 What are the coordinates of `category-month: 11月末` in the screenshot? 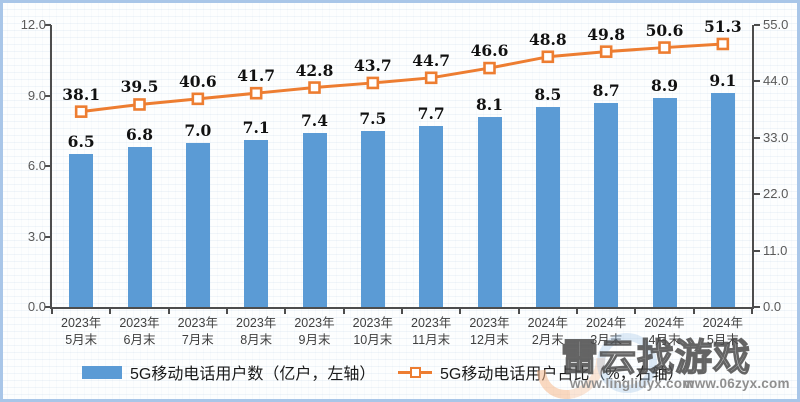 It's located at (431, 340).